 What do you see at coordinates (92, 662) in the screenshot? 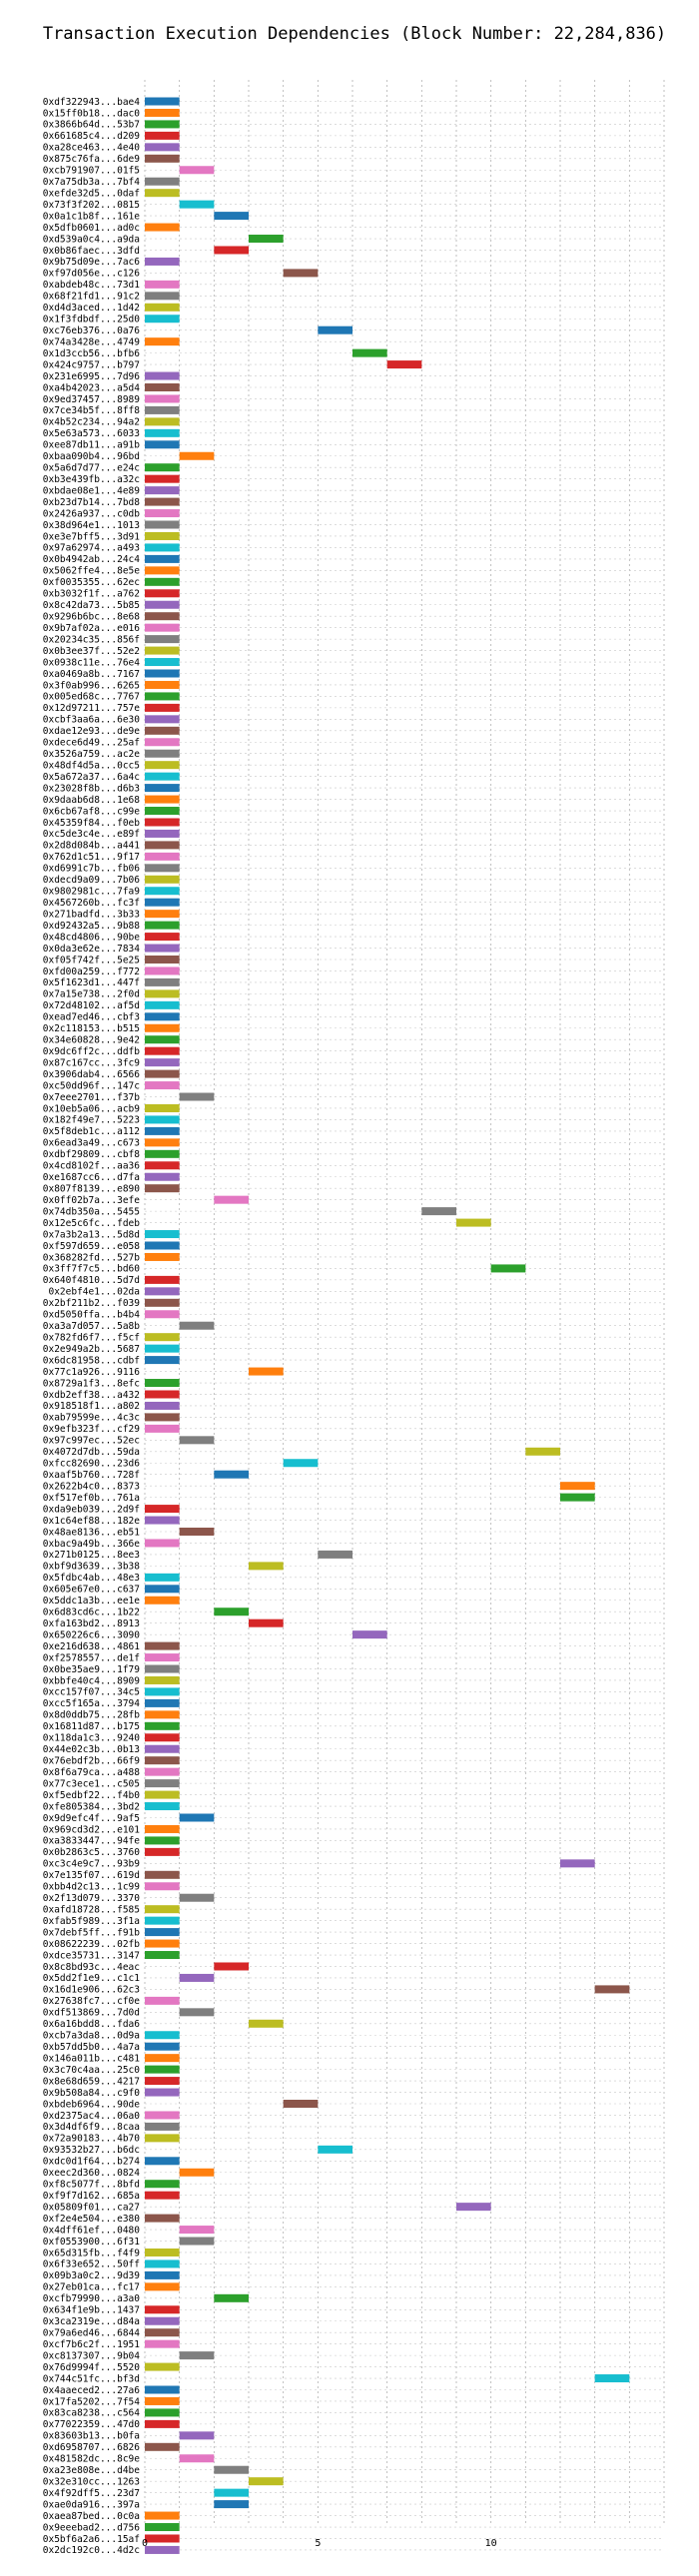
I see `row-label: 0x0938c11e...76e4` at bounding box center [92, 662].